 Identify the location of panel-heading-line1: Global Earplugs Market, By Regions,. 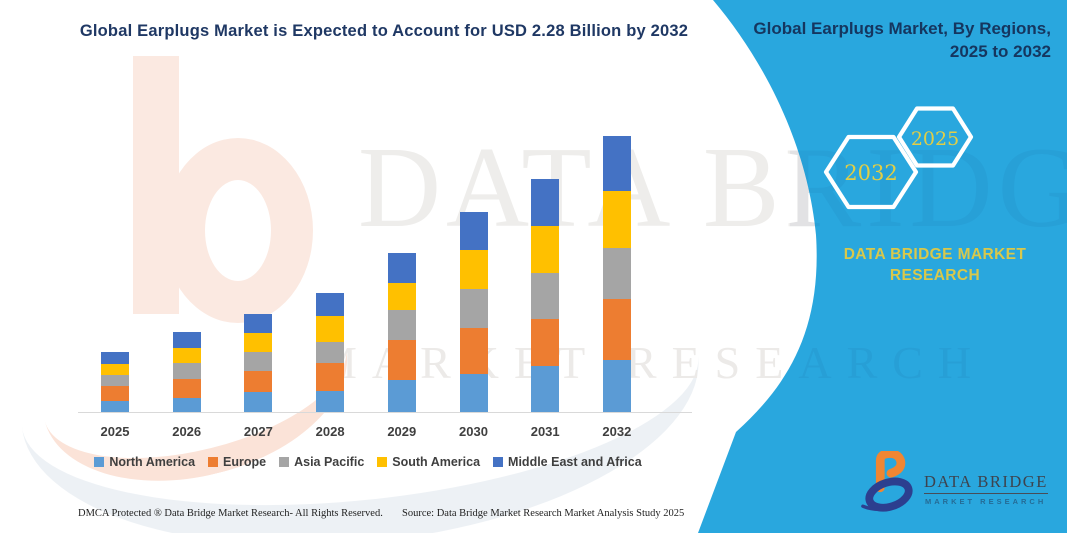
(902, 28).